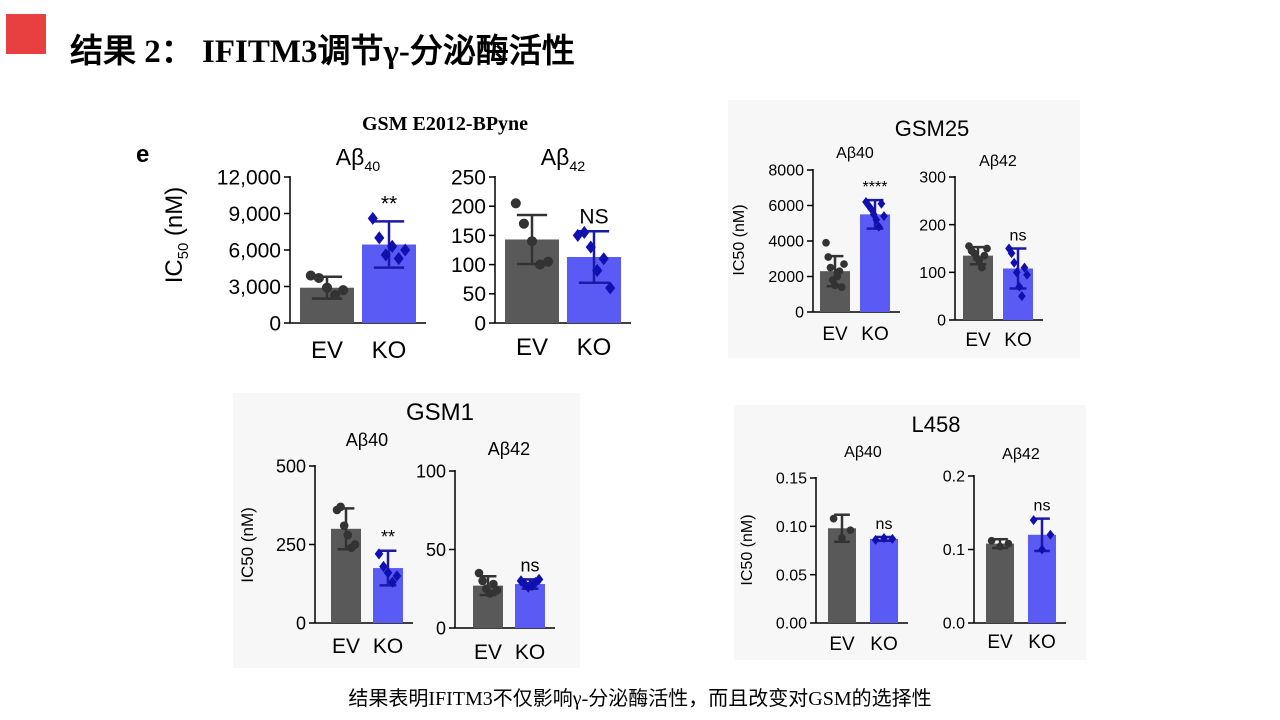  I want to click on y-tick-label: 2000, so click(786, 277).